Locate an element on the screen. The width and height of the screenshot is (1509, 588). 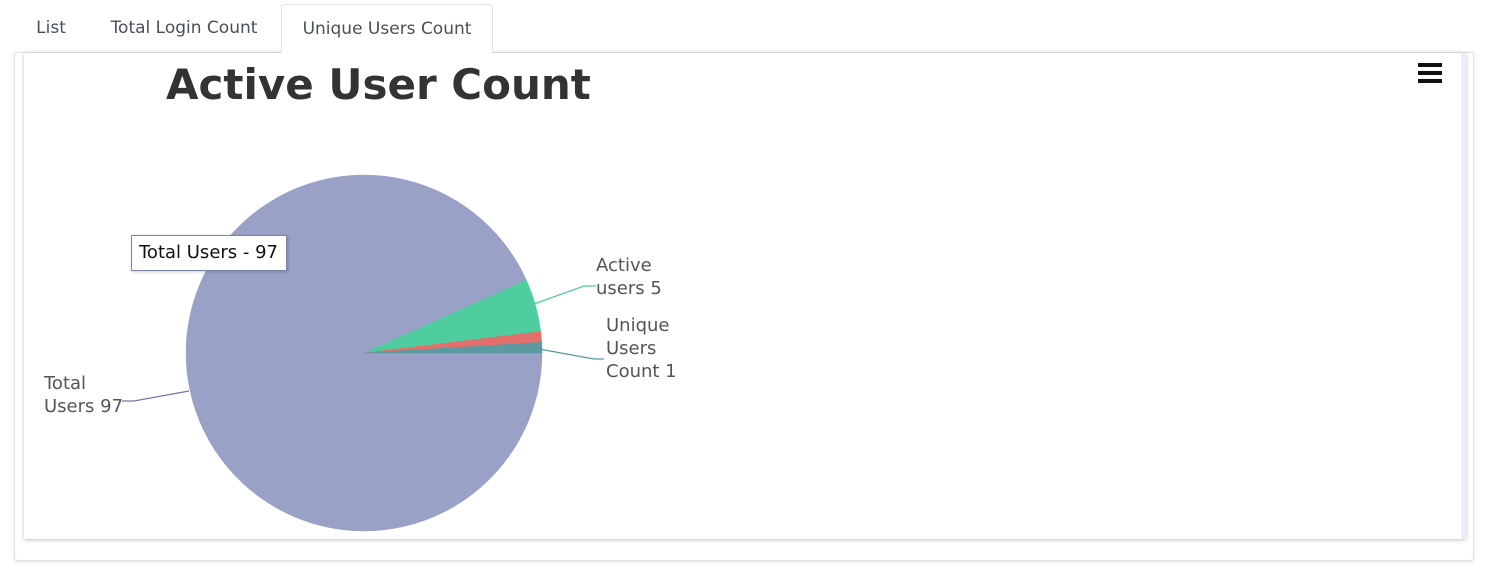
tab-list: List is located at coordinates (51, 28).